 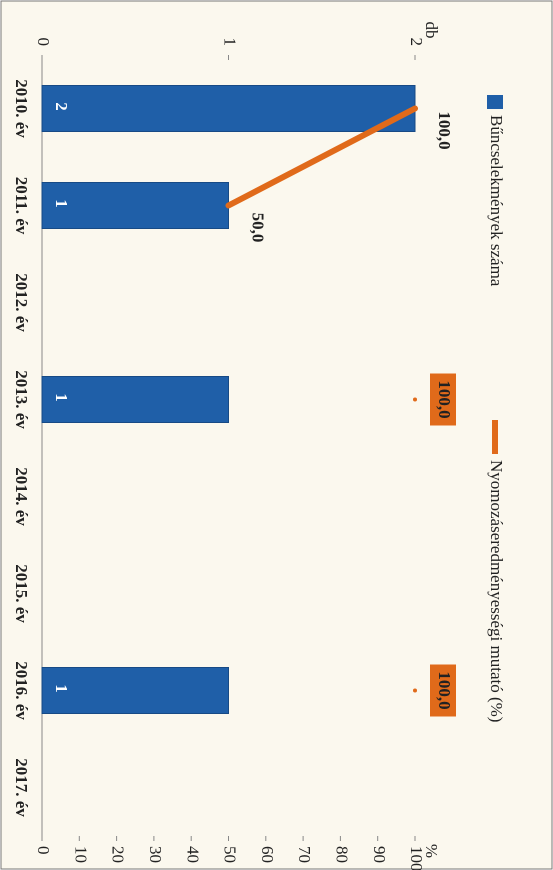 I want to click on y-tick-label: 1, so click(x=230, y=42).